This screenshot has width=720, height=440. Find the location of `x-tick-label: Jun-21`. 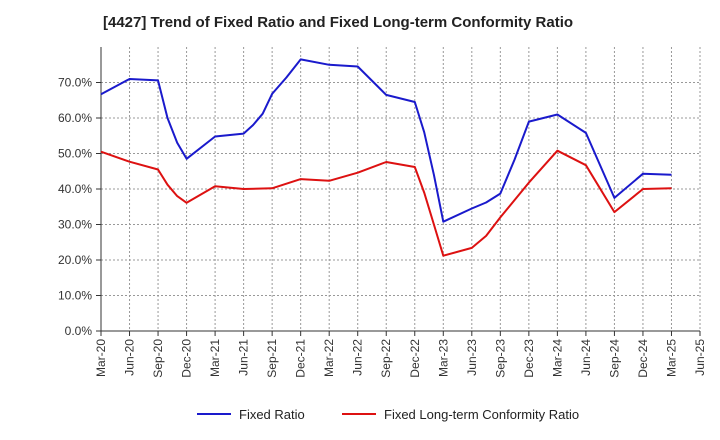

x-tick-label: Jun-21 is located at coordinates (244, 357).